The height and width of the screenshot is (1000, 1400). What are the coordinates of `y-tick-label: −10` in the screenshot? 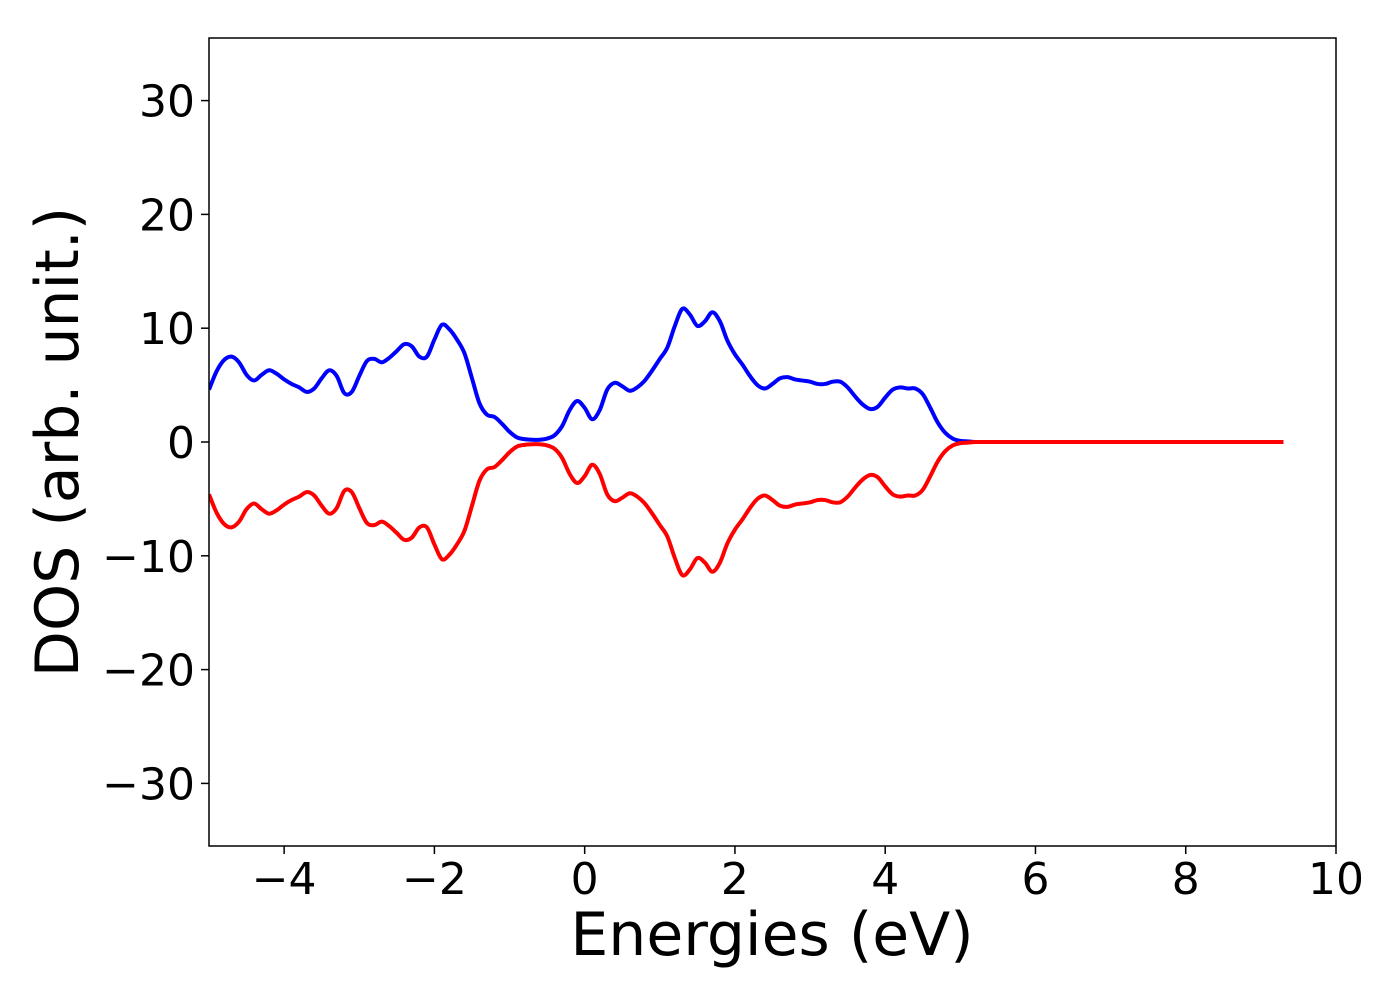 It's located at (148, 557).